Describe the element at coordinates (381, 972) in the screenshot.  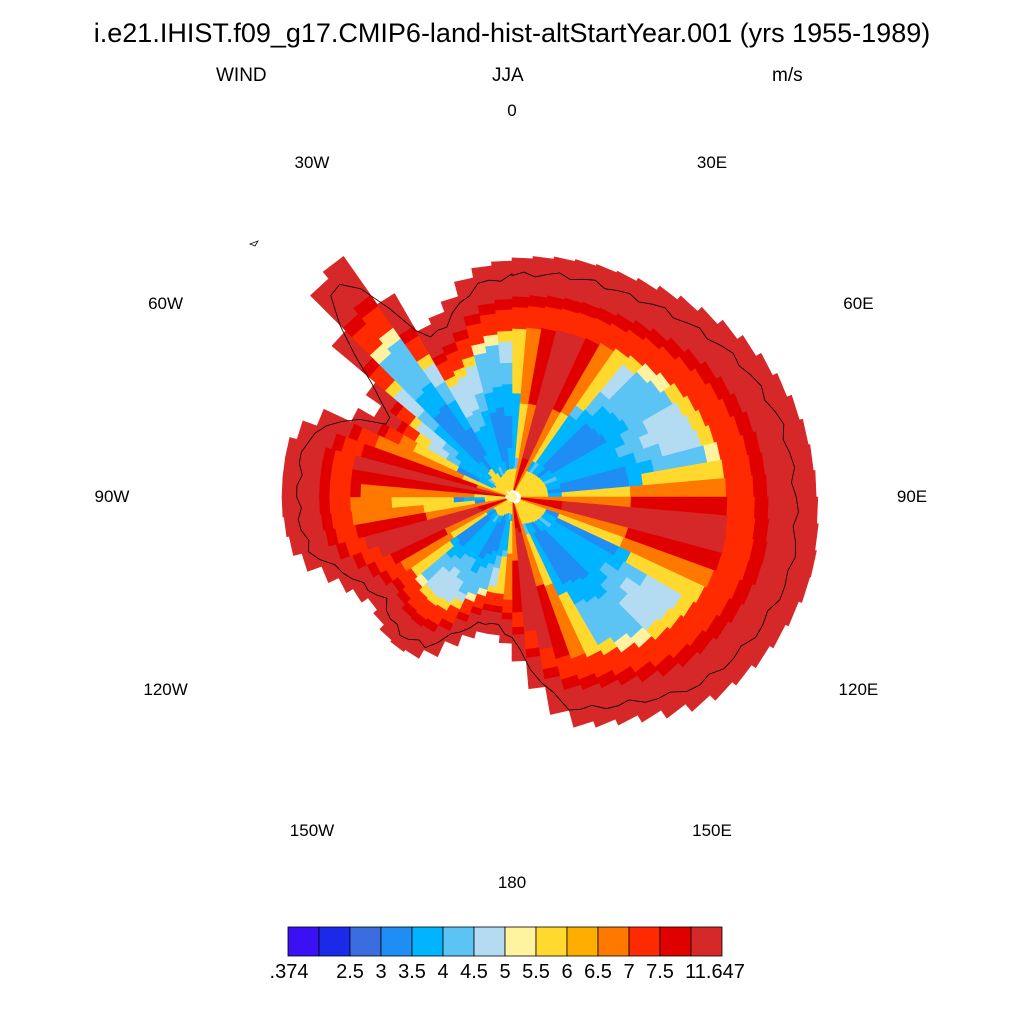
I see `colorbar-label: 3` at that location.